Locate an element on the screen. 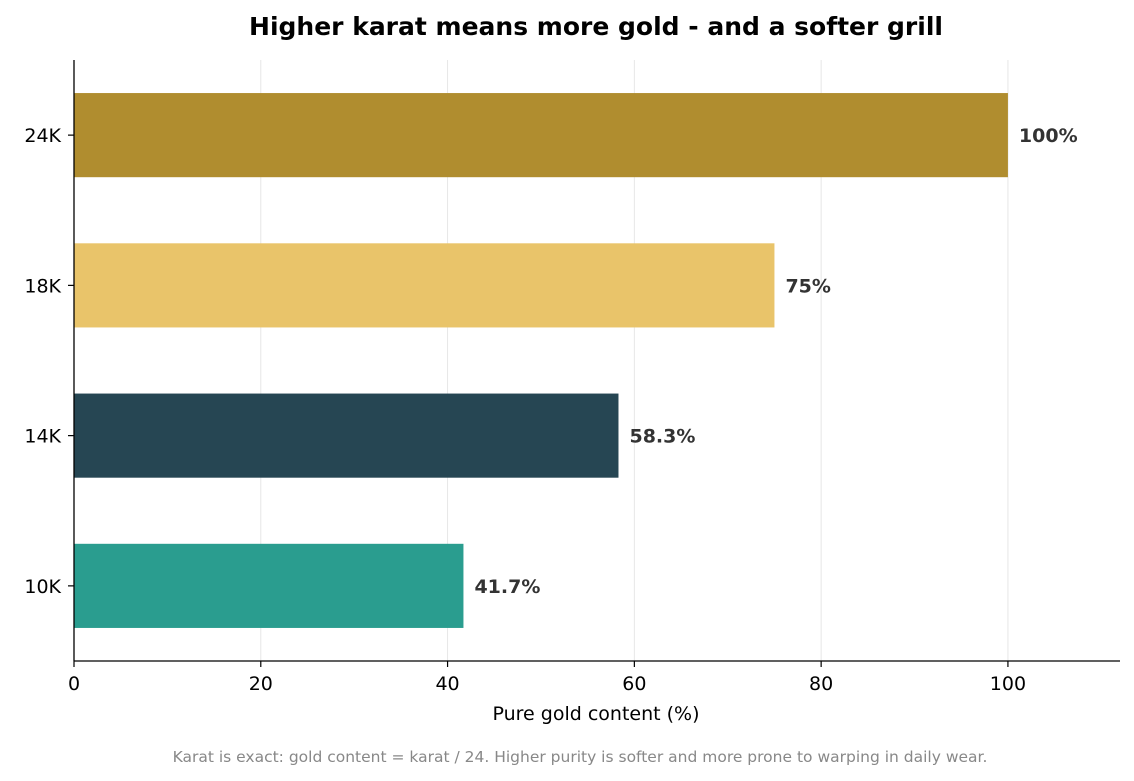  x-ticks: 0 20 40 60 80 100 is located at coordinates (547, 678).